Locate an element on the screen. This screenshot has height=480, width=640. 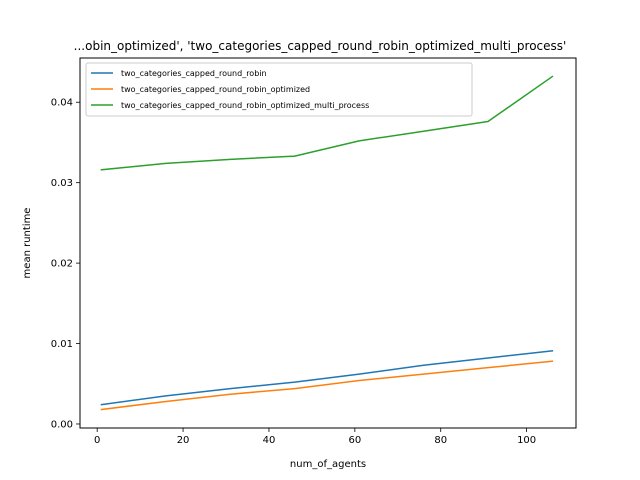
legend-box is located at coordinates (279, 89).